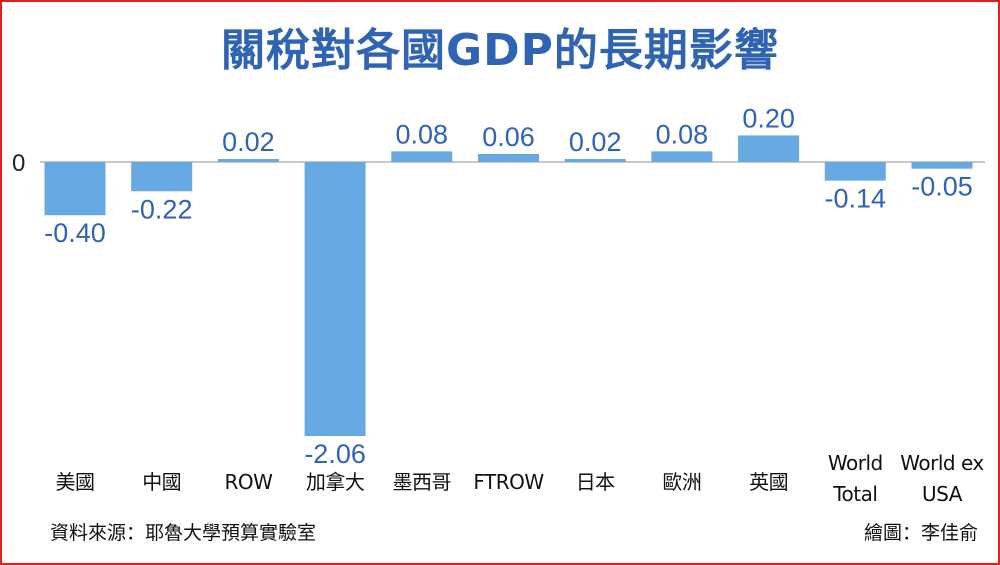 The height and width of the screenshot is (565, 1000). Describe the element at coordinates (422, 482) in the screenshot. I see `category-label-4: 墨西哥` at that location.